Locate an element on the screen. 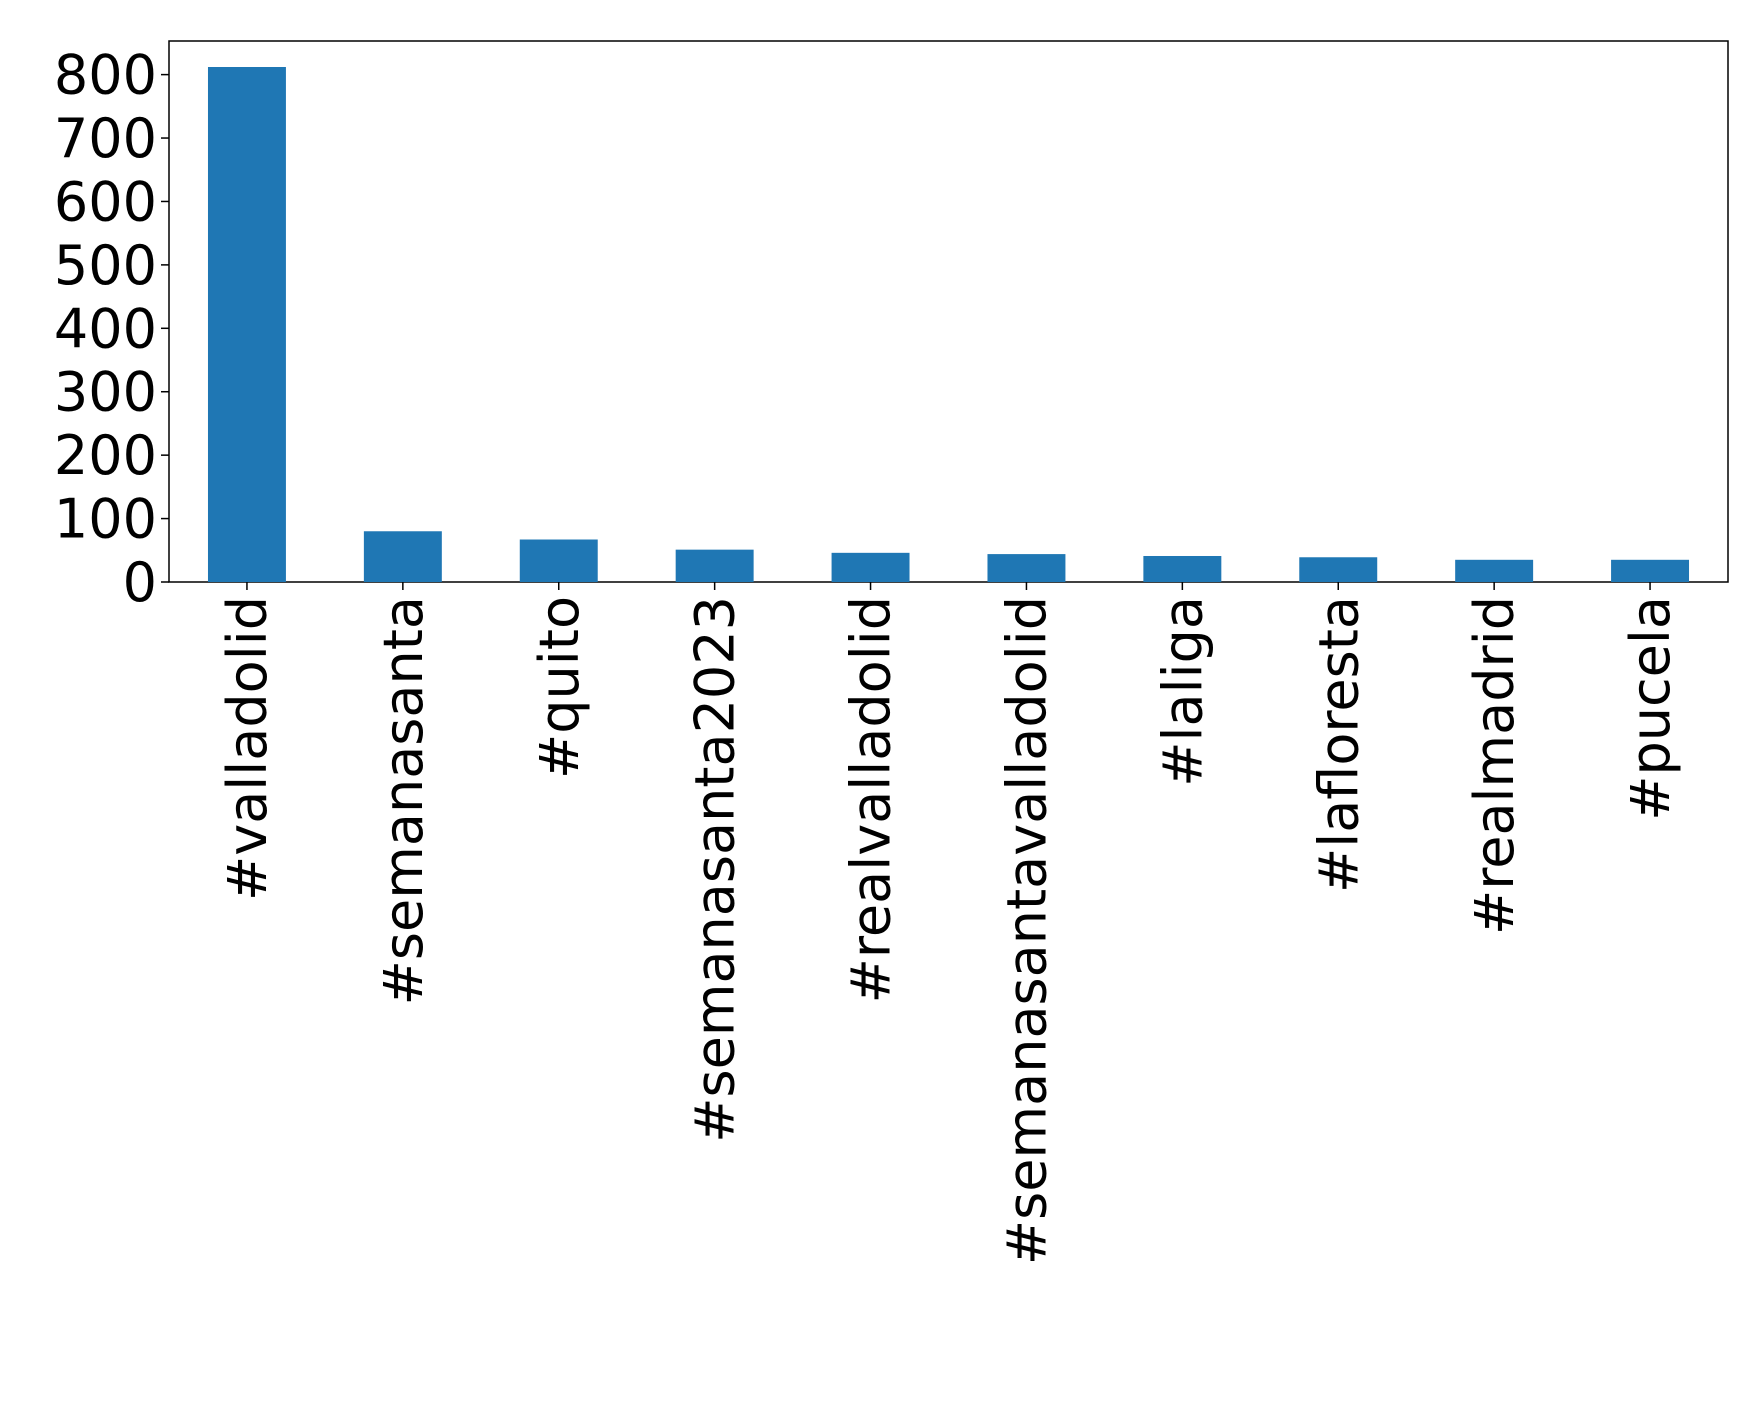 The height and width of the screenshot is (1402, 1759). y-tick-label: 0 is located at coordinates (140, 582).